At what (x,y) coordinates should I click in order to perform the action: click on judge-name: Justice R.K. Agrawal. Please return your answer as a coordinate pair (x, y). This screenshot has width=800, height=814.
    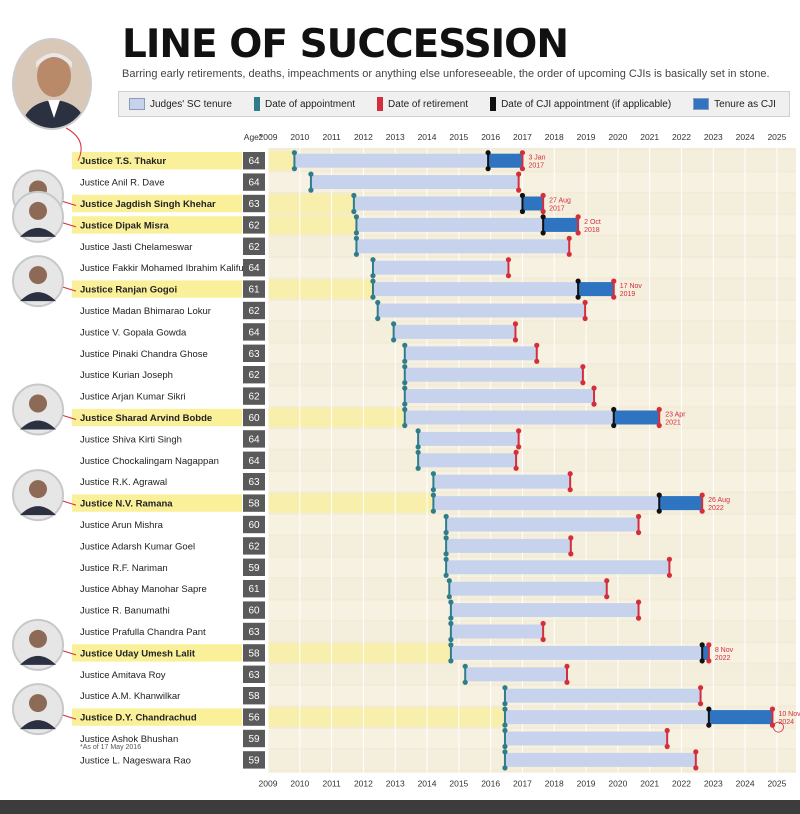
    Looking at the image, I should click on (123, 482).